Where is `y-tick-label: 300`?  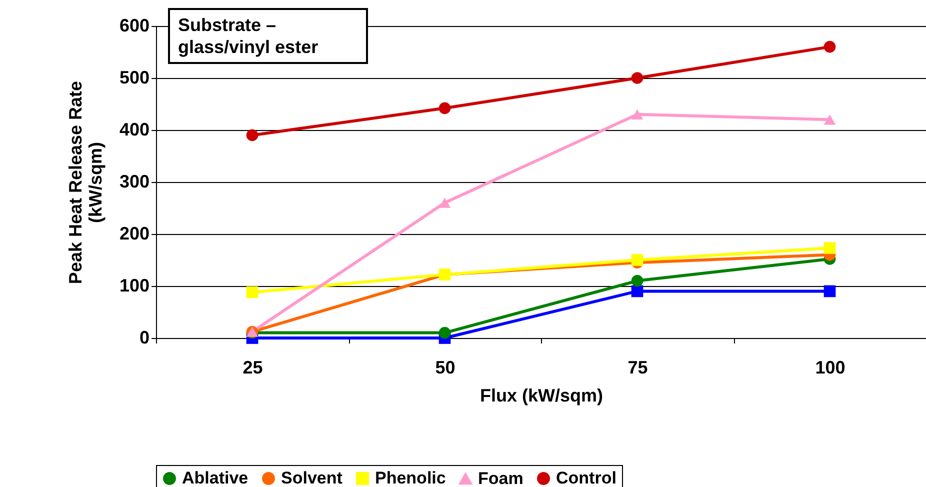
y-tick-label: 300 is located at coordinates (134, 182).